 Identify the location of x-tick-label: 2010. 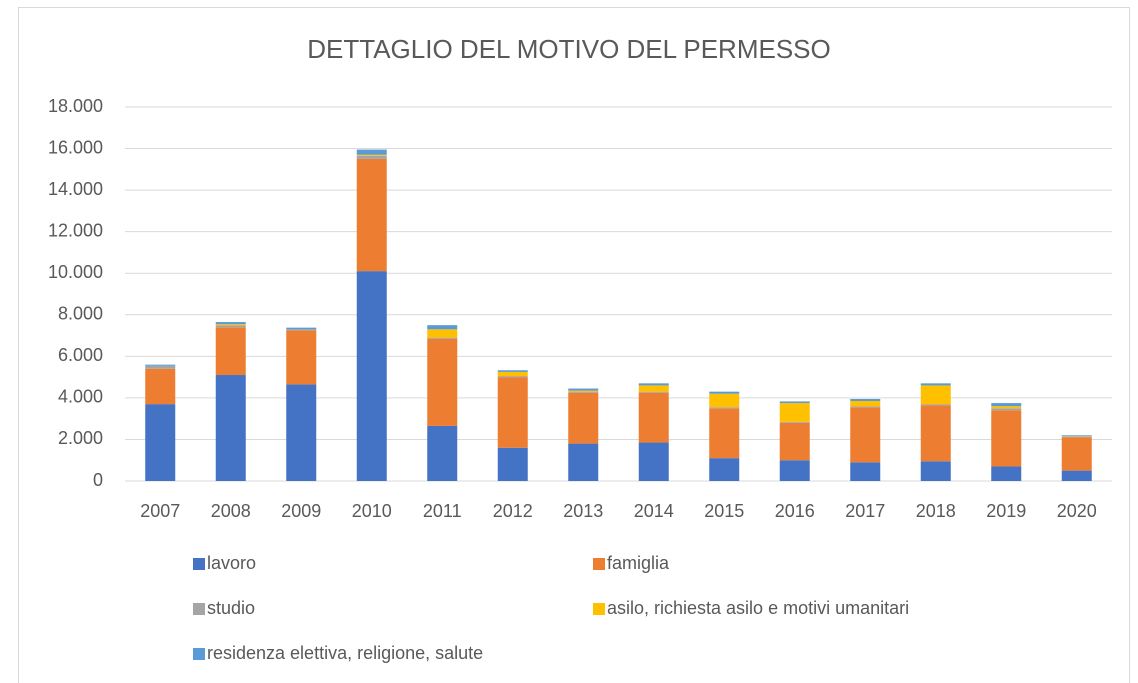
(372, 511).